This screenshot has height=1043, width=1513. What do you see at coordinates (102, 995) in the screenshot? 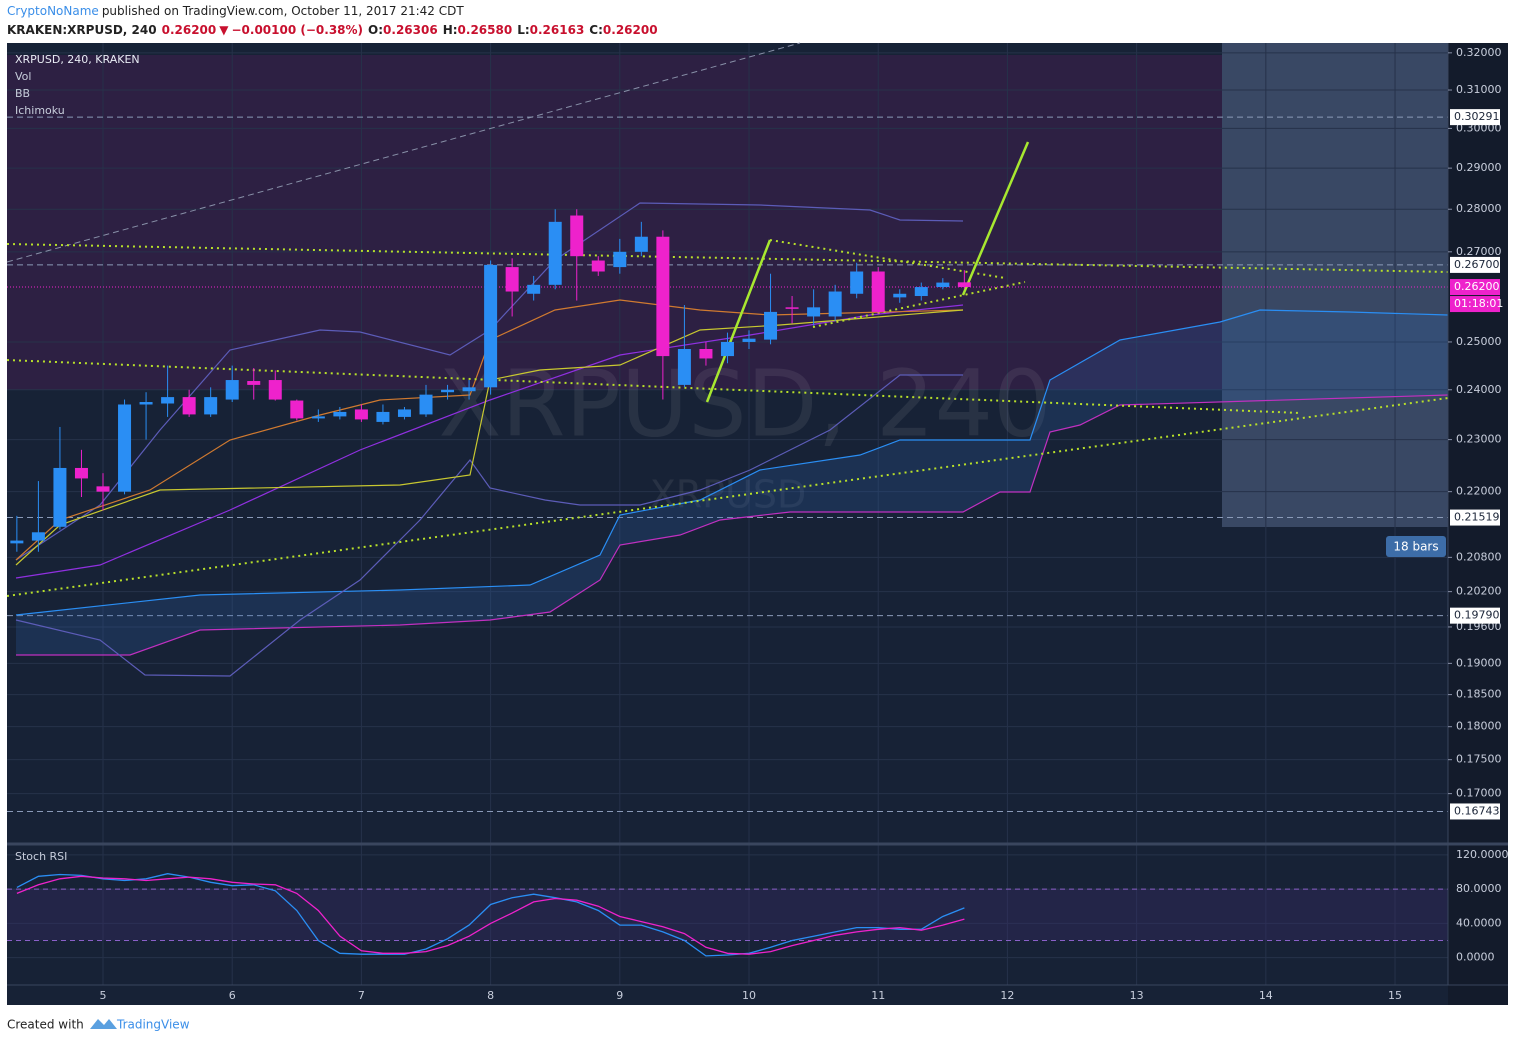
I see `x-tick-label: 5` at bounding box center [102, 995].